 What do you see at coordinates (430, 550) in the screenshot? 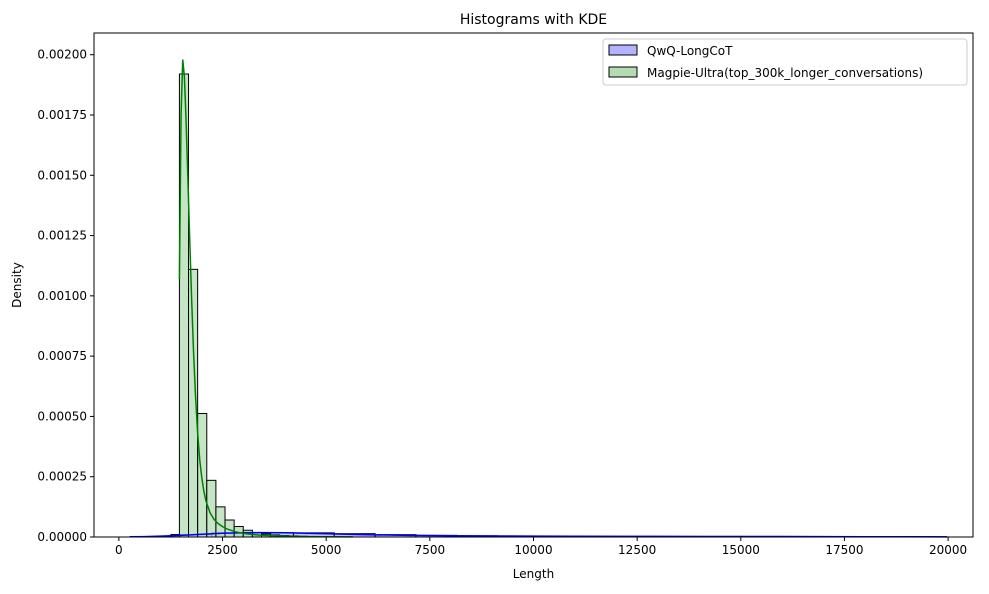
I see `x-tick-label: 7500` at bounding box center [430, 550].